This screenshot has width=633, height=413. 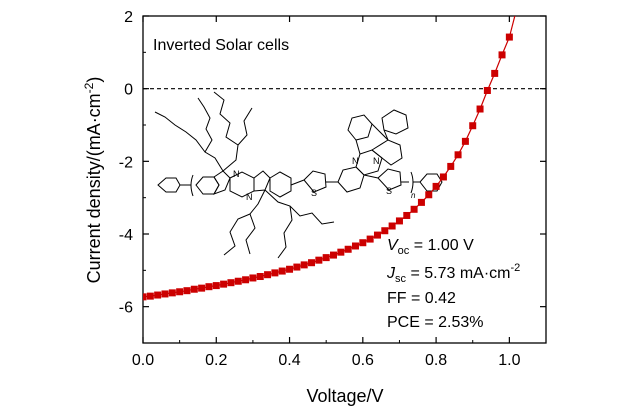 I want to click on jsc-text: Jsc = 5.73 mA·cm-2, so click(x=453, y=273).